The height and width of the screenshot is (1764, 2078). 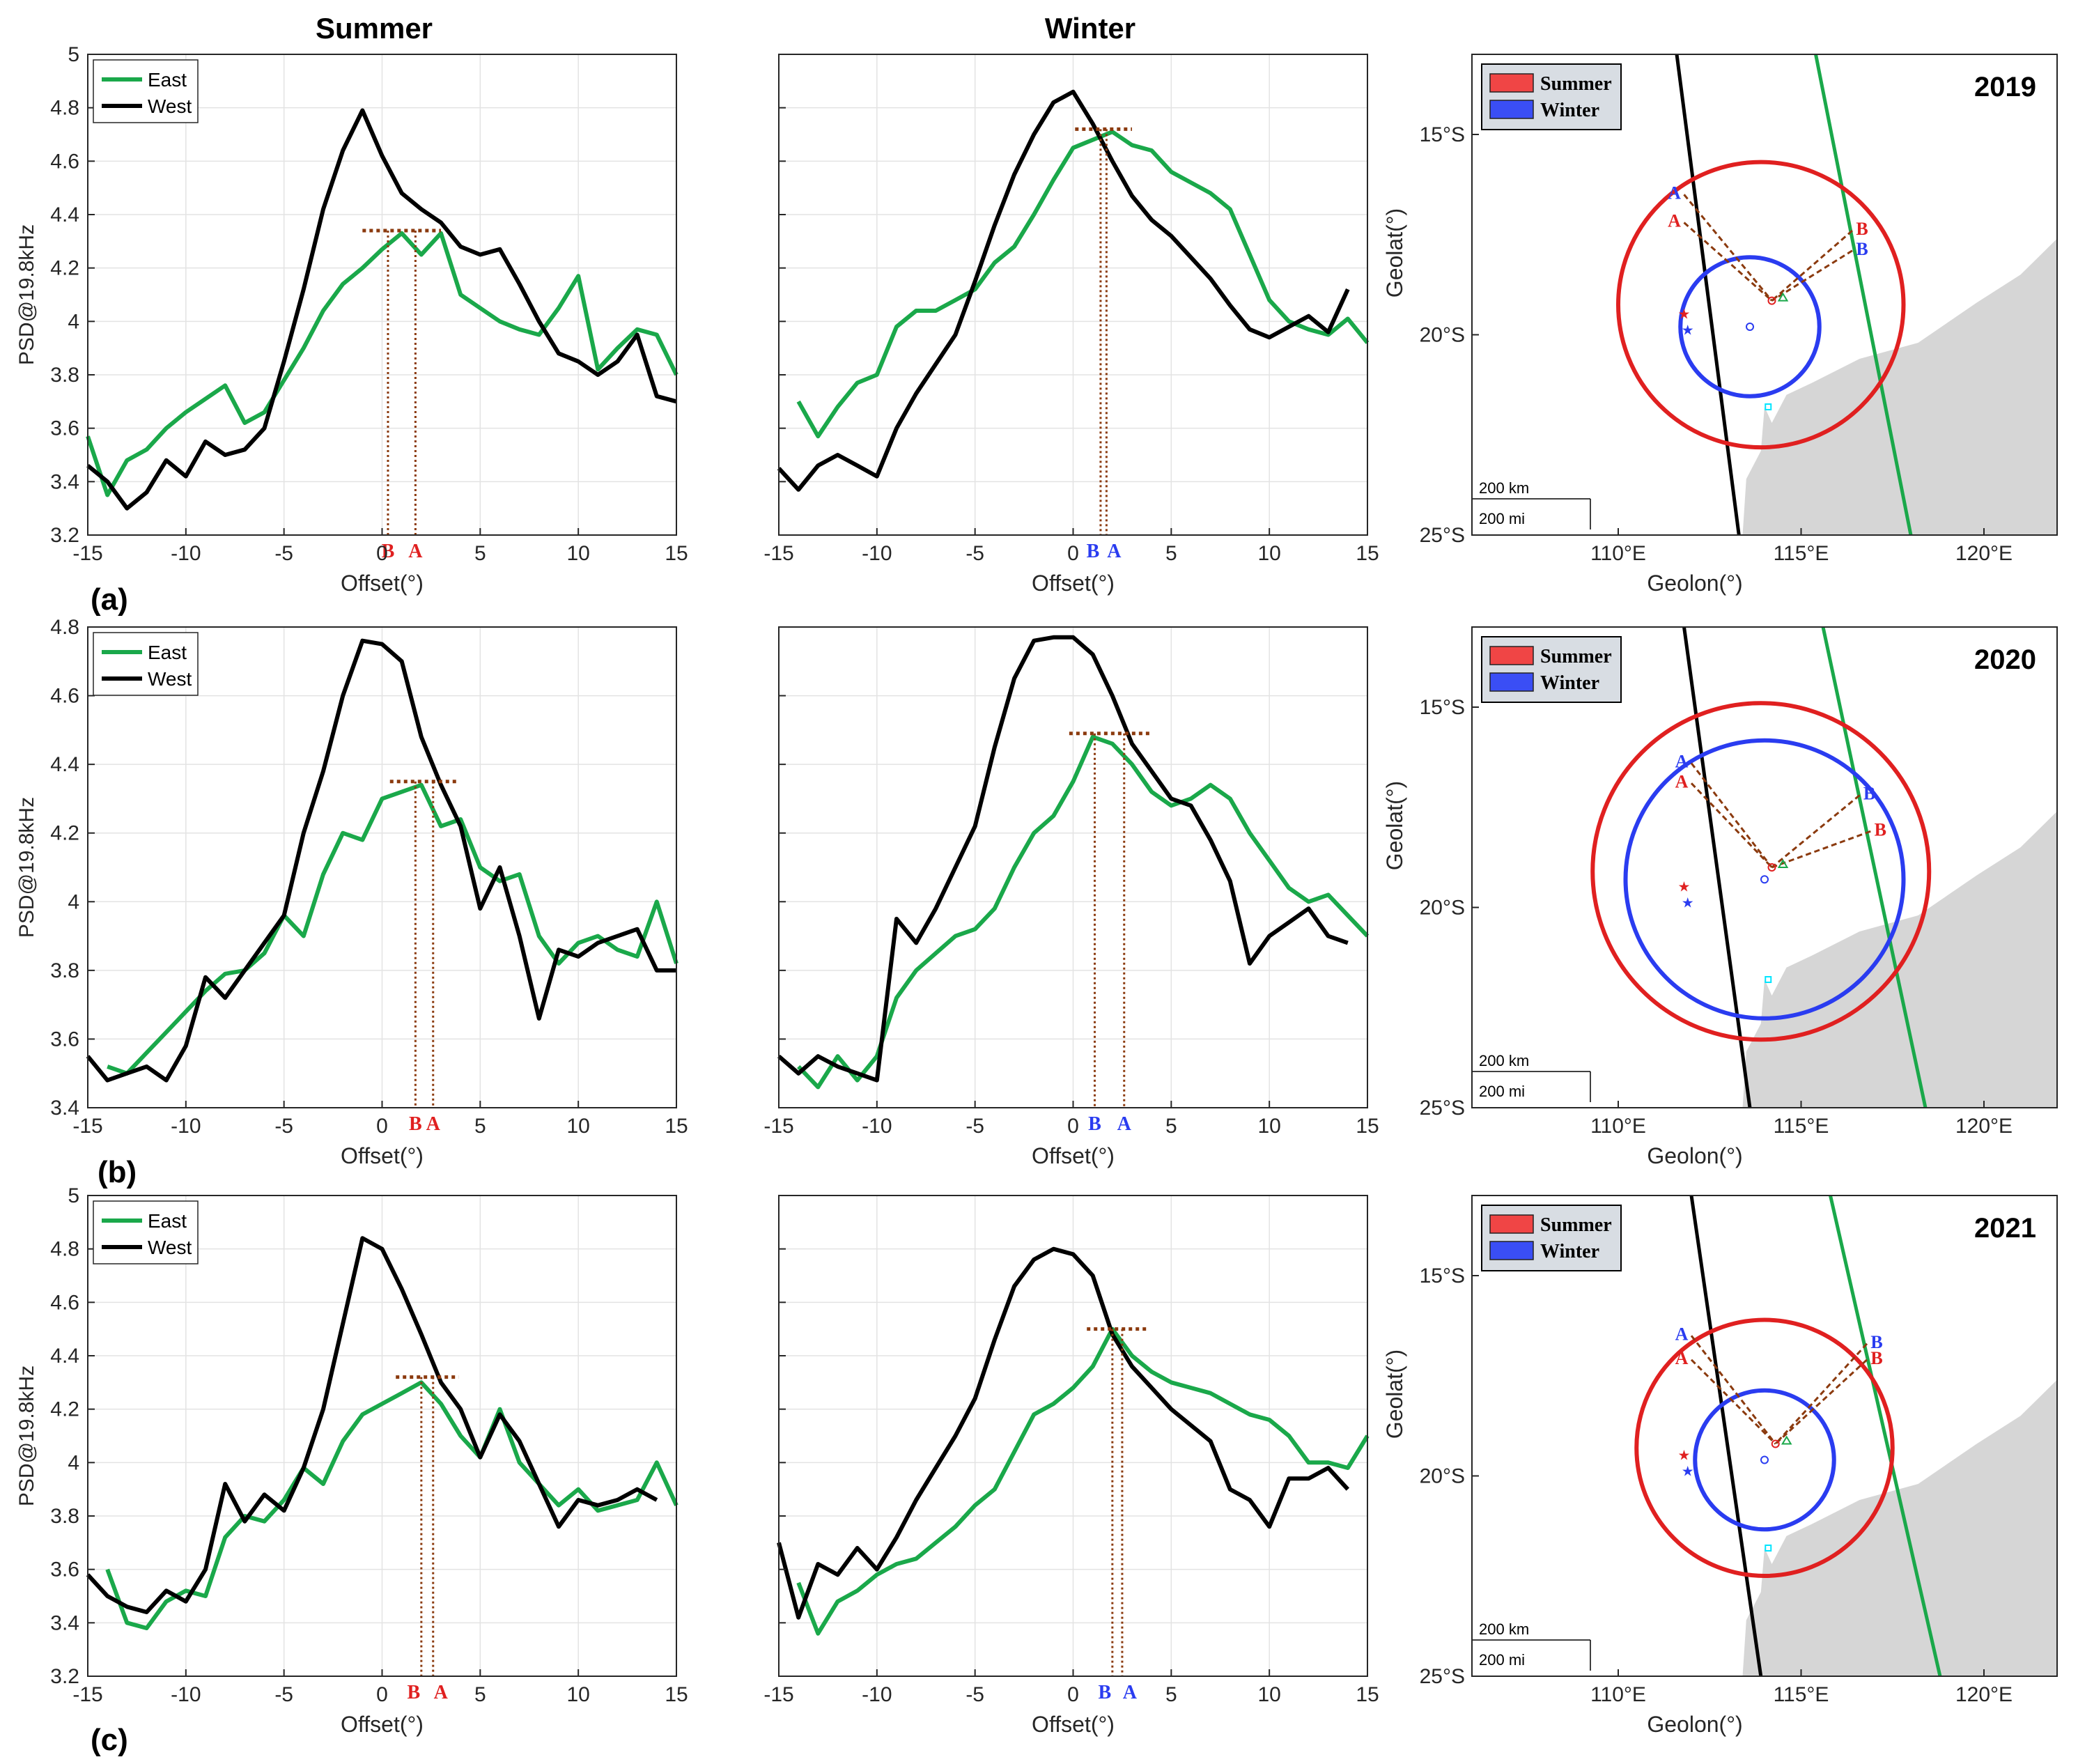 I want to click on label-b_winter: B, so click(x=1862, y=249).